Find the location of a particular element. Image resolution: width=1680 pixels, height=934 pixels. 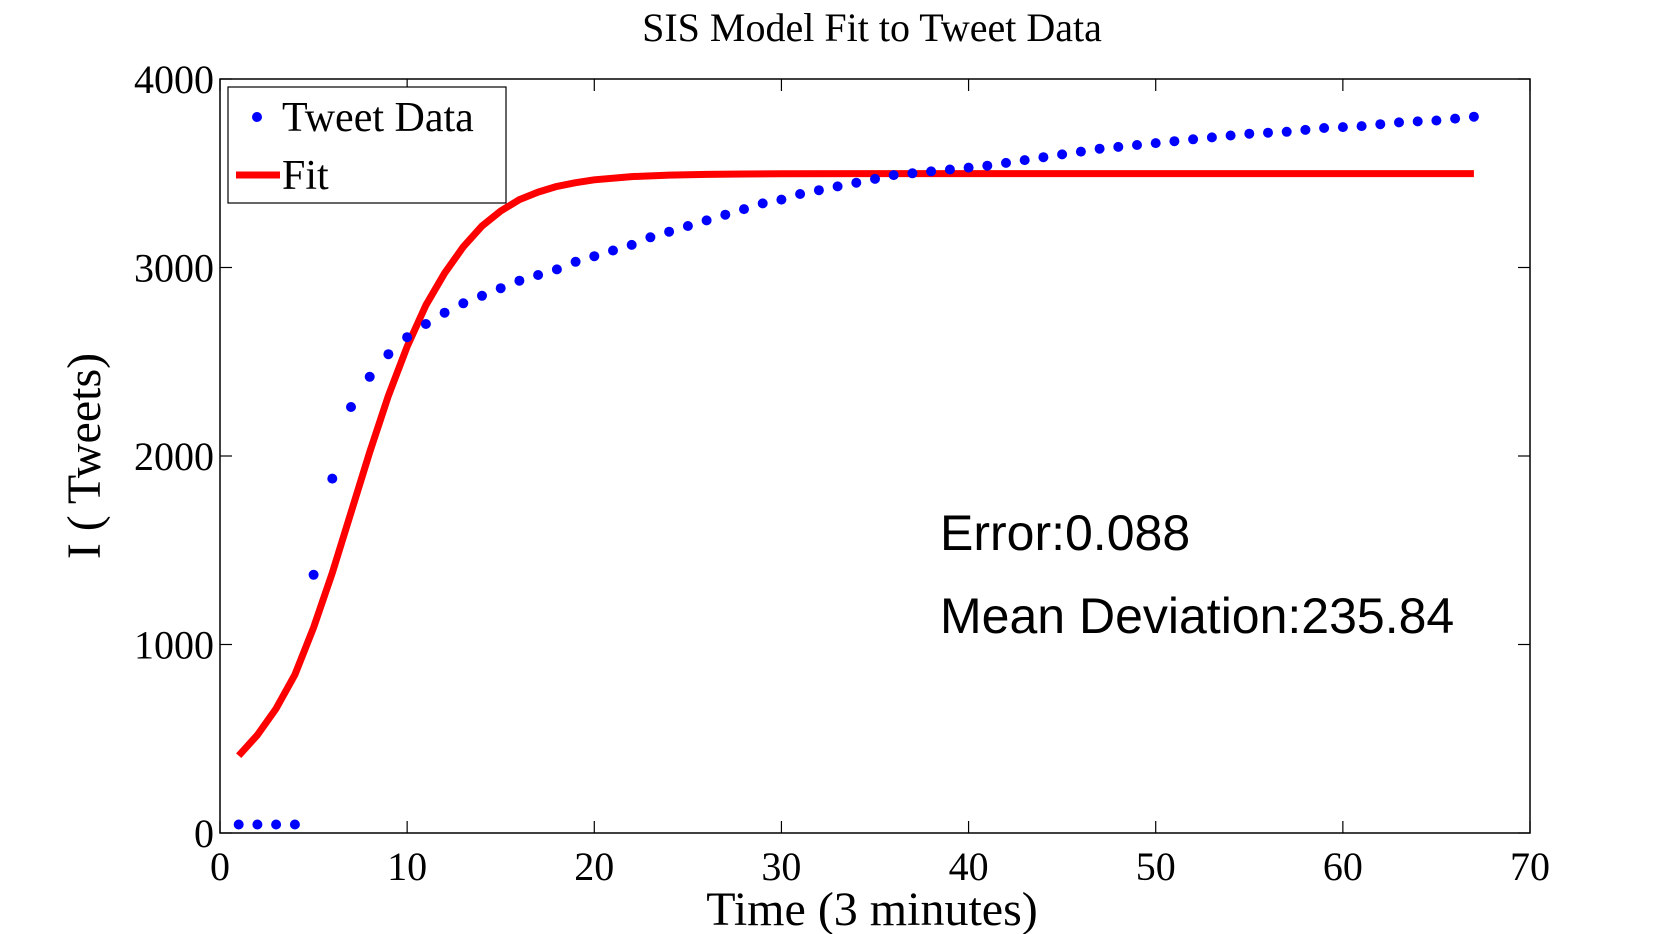

x-tick-label: 0 is located at coordinates (220, 866).